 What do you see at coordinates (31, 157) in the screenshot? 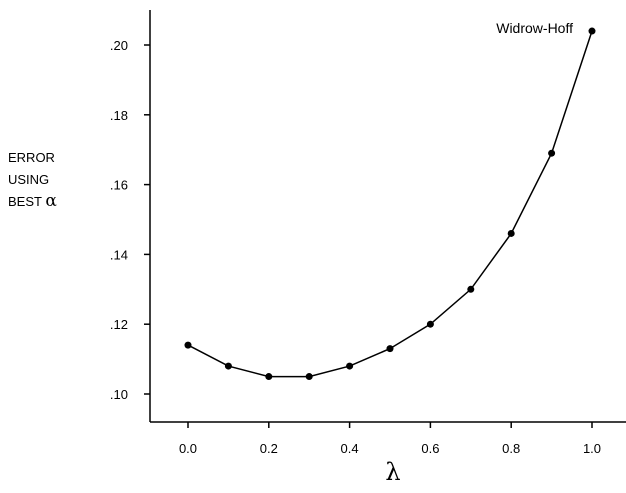
I see `y-axis-label-line-1: ERROR` at bounding box center [31, 157].